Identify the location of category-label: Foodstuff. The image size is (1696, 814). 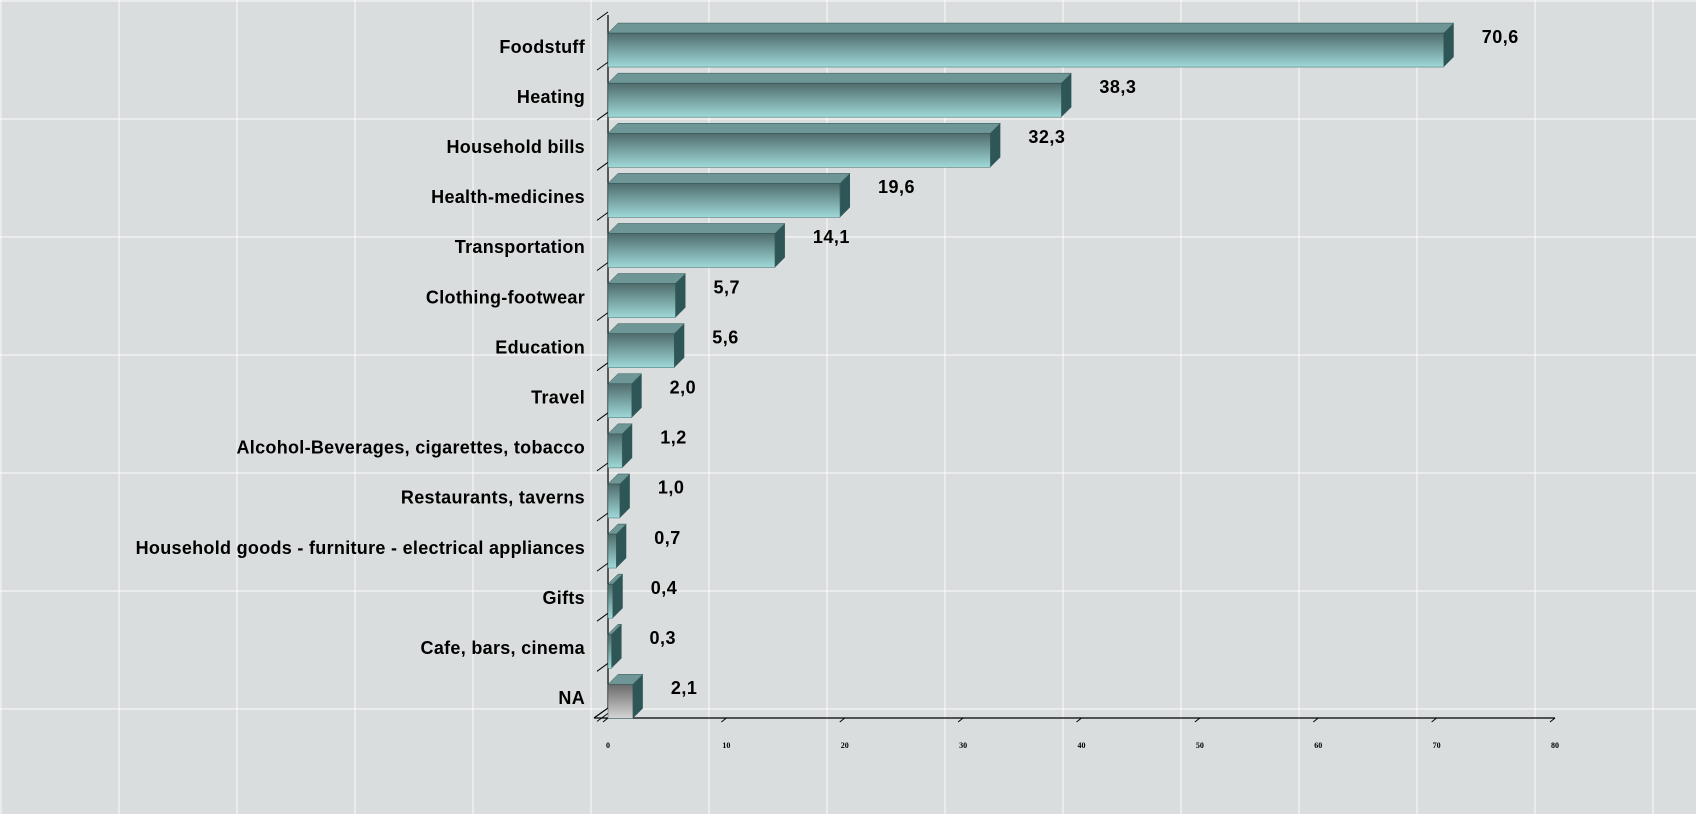
(542, 47).